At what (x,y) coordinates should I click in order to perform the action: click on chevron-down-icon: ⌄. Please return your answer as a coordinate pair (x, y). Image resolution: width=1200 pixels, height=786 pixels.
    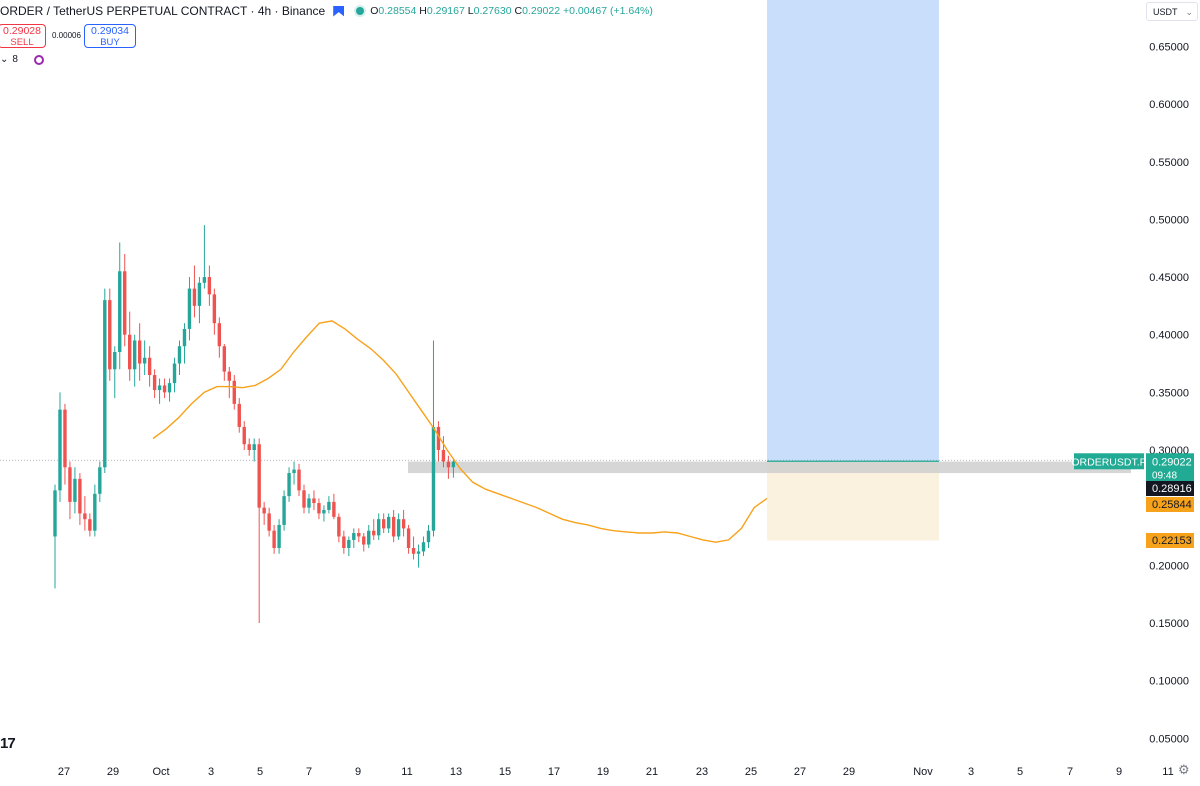
    Looking at the image, I should click on (4, 59).